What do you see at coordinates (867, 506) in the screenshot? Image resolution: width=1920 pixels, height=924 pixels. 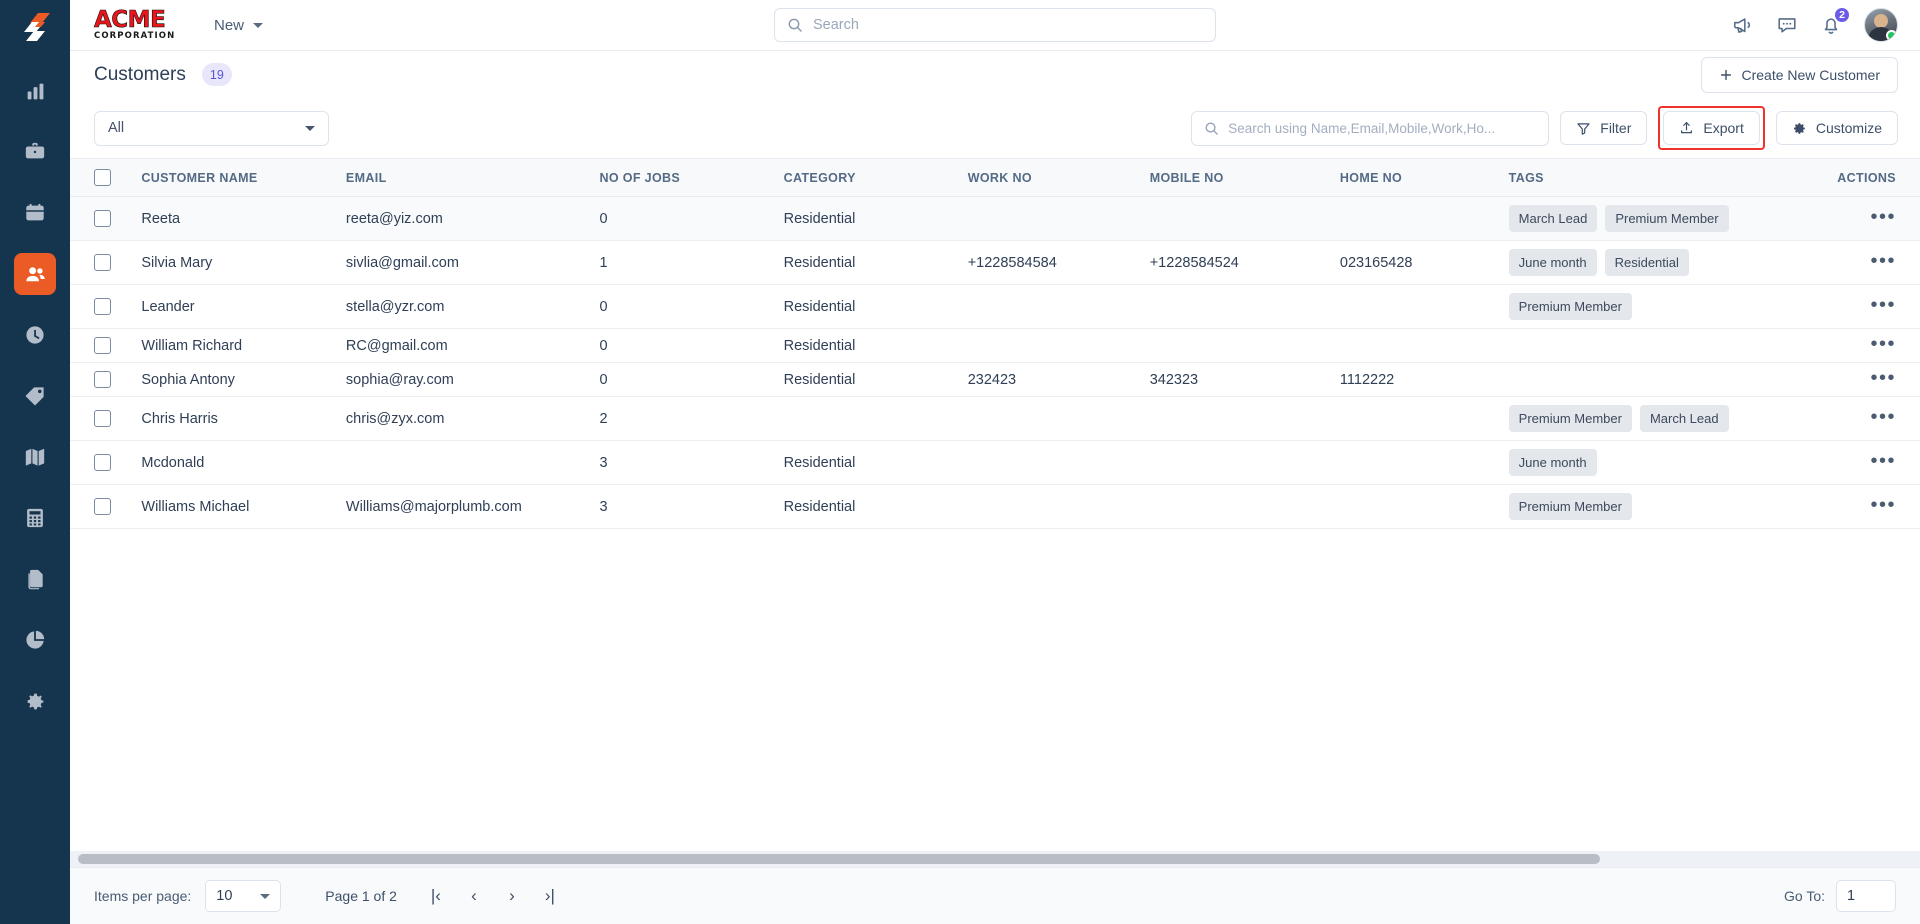 I see `cell-category: Residential` at bounding box center [867, 506].